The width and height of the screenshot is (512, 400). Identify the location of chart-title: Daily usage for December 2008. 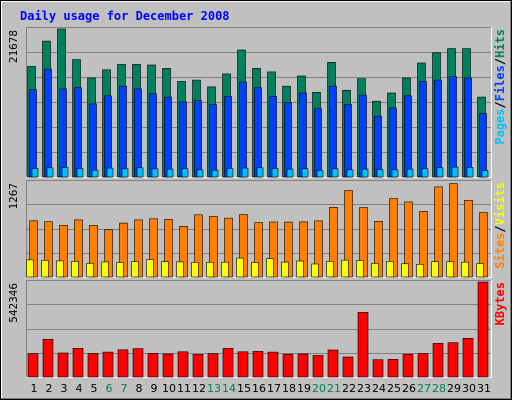
(125, 16).